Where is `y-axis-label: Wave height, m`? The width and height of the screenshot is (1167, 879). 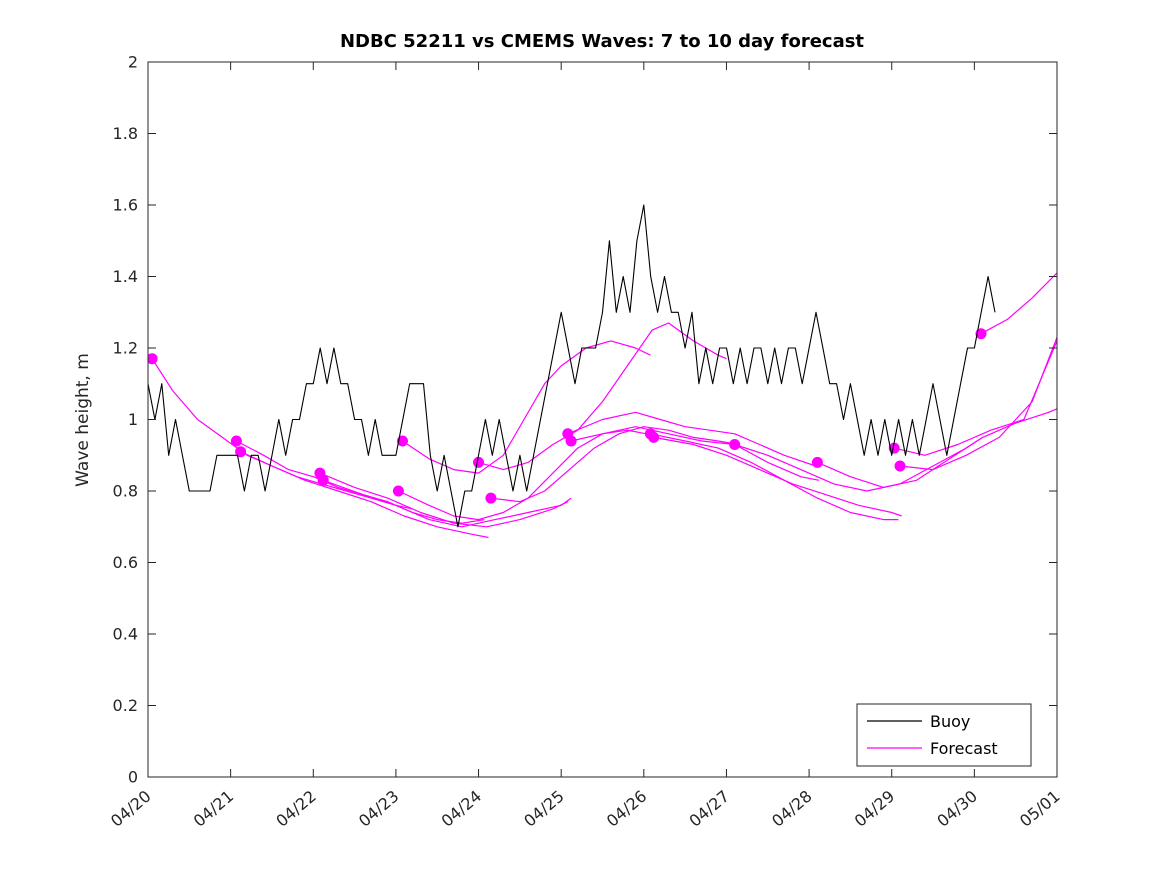
y-axis-label: Wave height, m is located at coordinates (83, 420).